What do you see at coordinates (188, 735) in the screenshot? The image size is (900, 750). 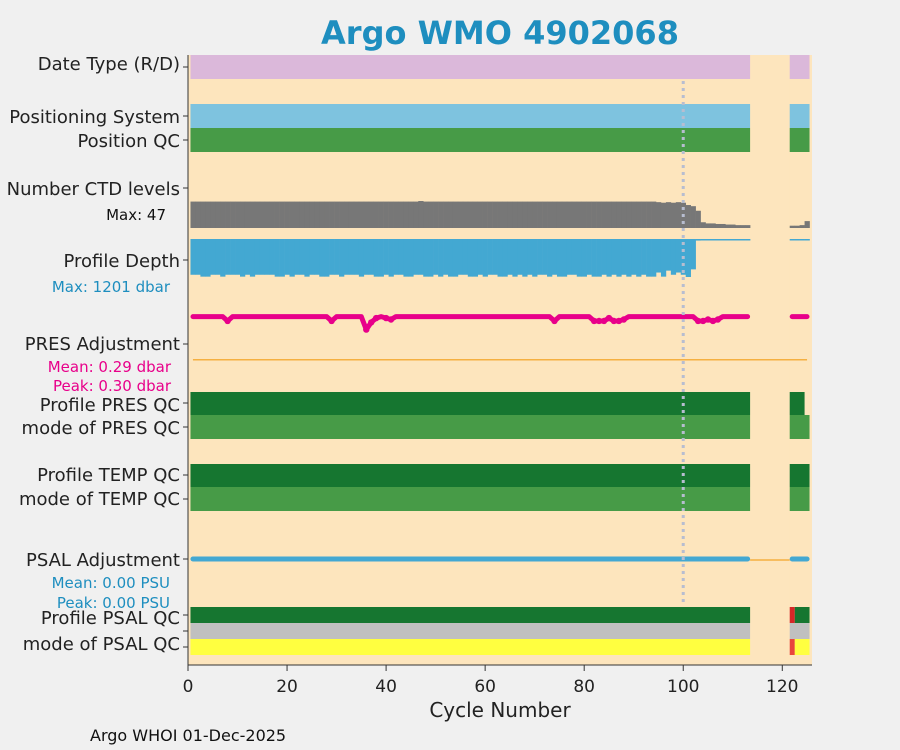 I see `footer-credit: Argo WHOI 01-Dec-2025` at bounding box center [188, 735].